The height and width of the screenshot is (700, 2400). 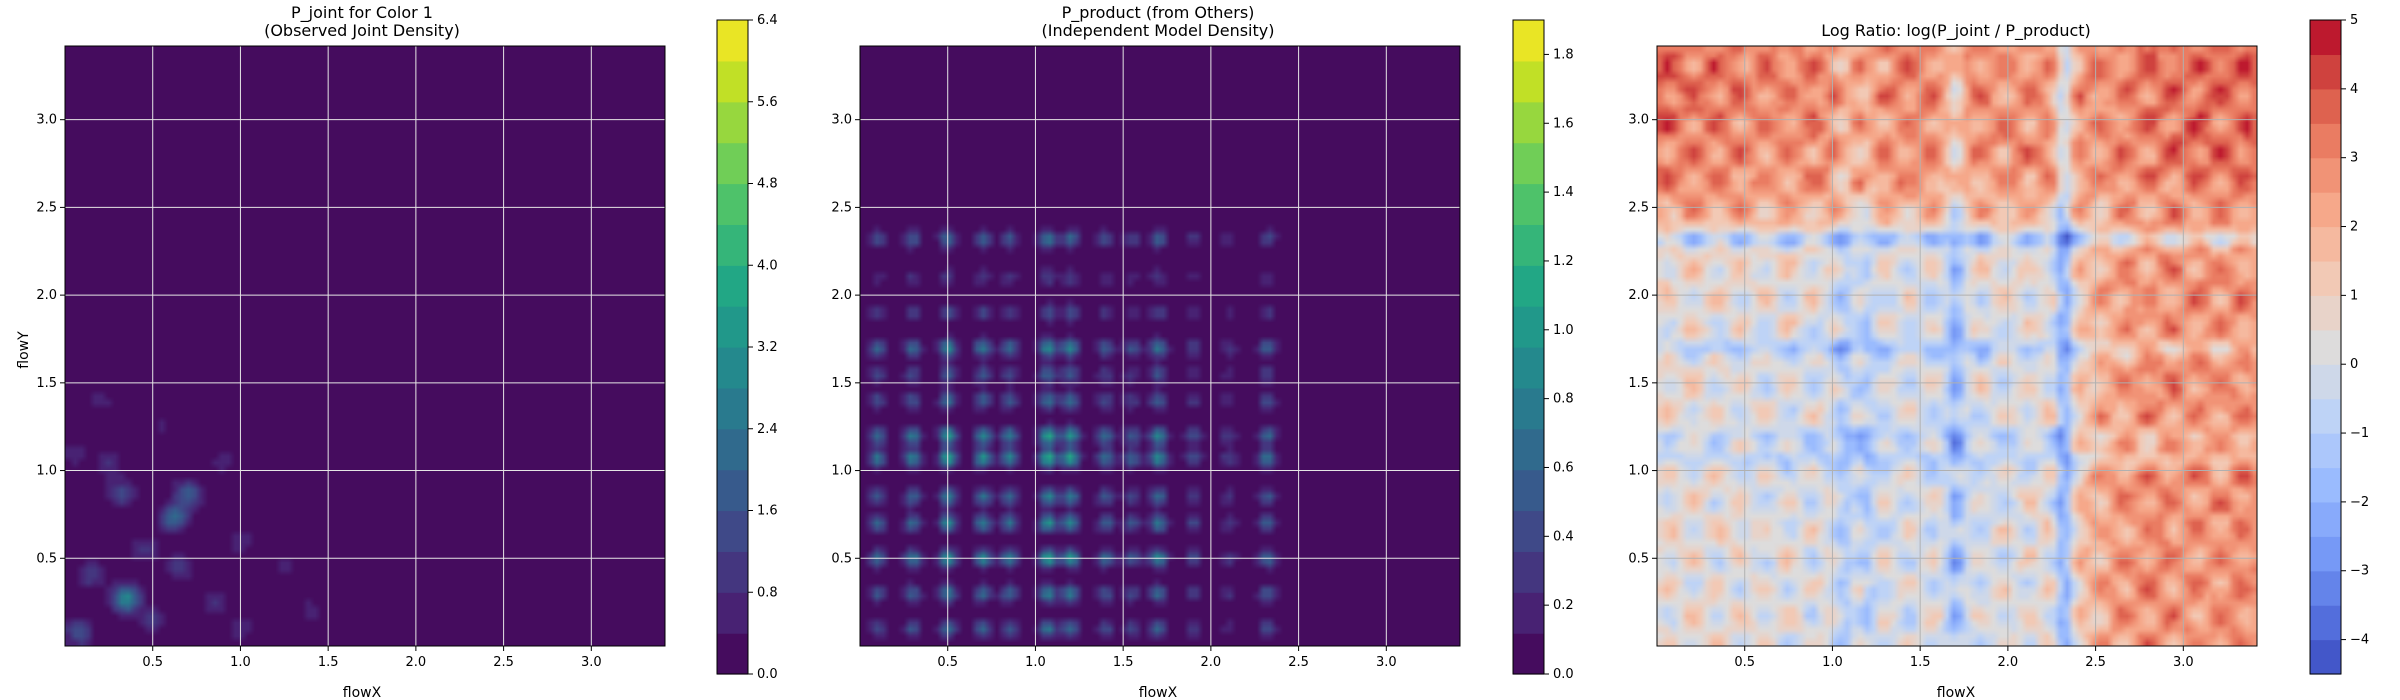 I want to click on colorbar-3: −4 −3 −2 −1 0 1 2 3 4 5, so click(x=2339, y=344).